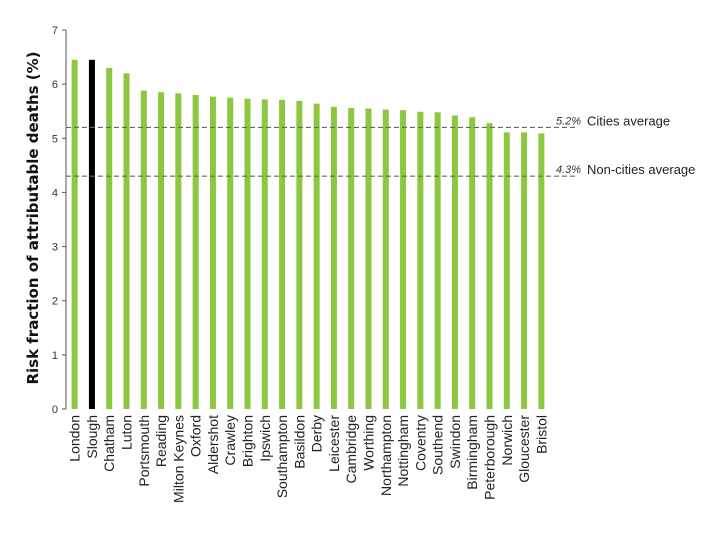  Describe the element at coordinates (299, 255) in the screenshot. I see `bar-basildon` at that location.